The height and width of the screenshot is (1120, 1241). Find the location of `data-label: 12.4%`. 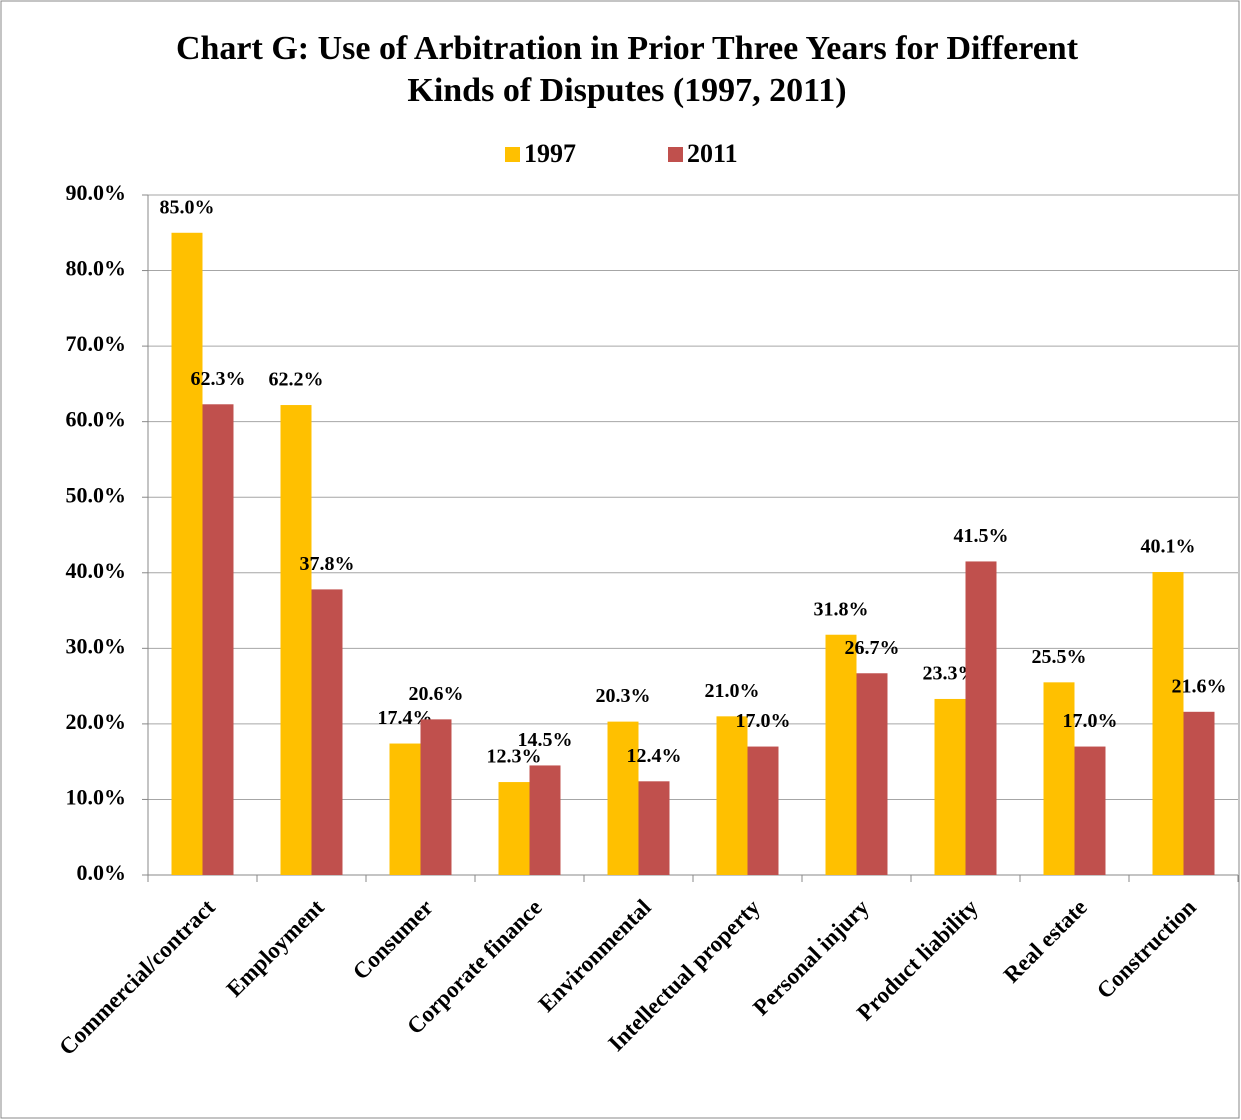

data-label: 12.4% is located at coordinates (654, 756).